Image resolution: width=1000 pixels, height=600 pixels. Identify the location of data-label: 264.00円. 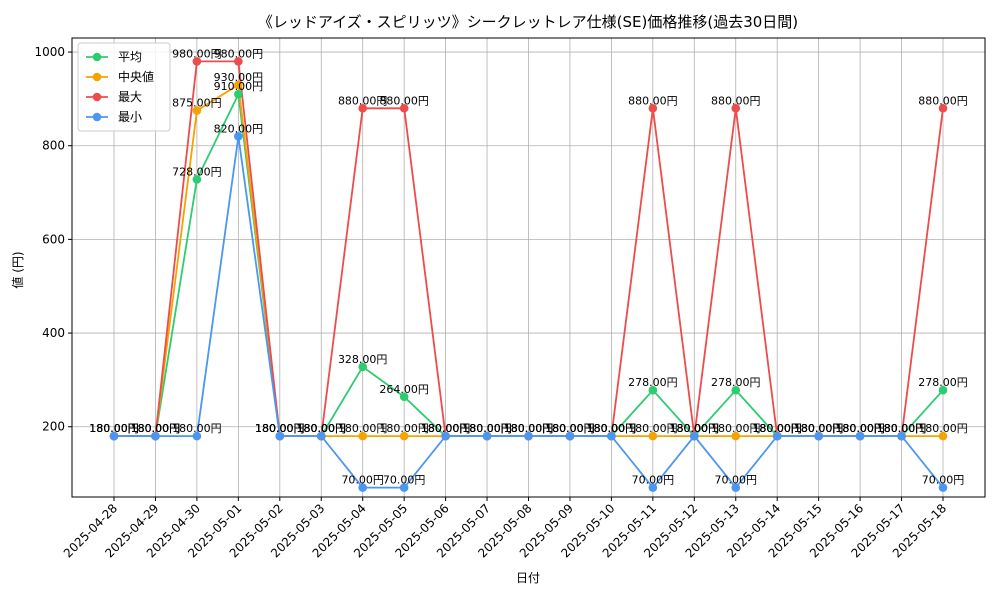
(404, 389).